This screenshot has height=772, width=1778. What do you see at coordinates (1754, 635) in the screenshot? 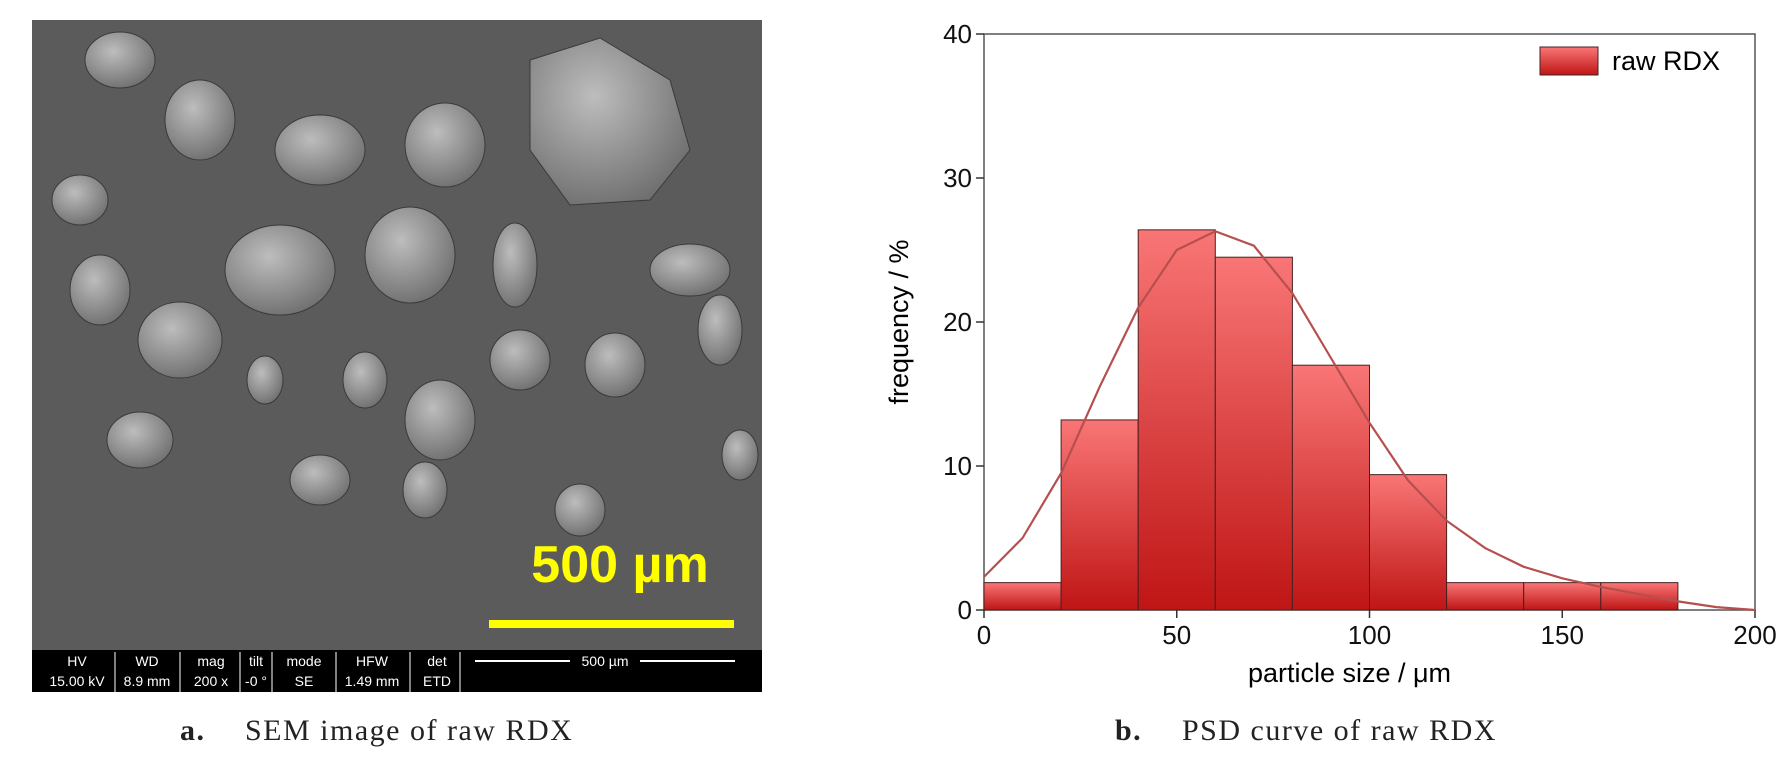
I see `x-tick-label: 200` at bounding box center [1754, 635].